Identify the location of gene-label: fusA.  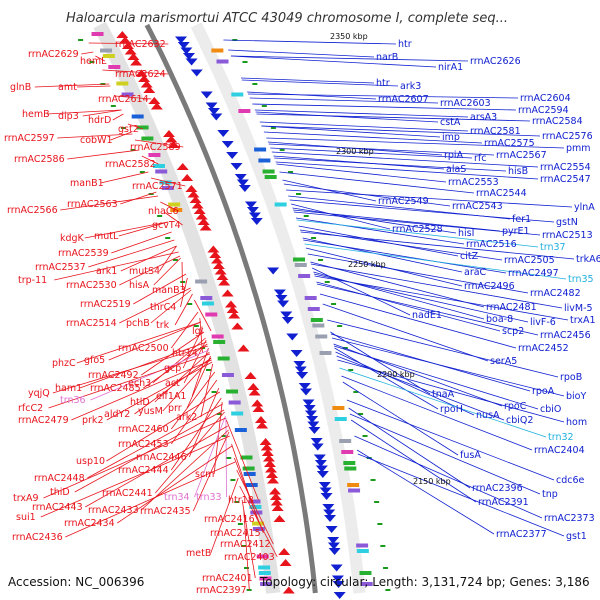
(470, 455).